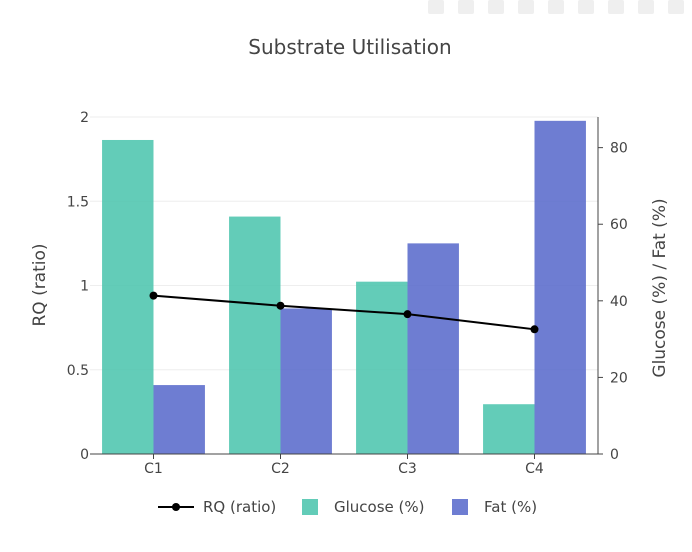 Image resolution: width=692 pixels, height=552 pixels. Describe the element at coordinates (660, 287) in the screenshot. I see `y2-axis-label: Glucose (%) / Fat (%)` at that location.